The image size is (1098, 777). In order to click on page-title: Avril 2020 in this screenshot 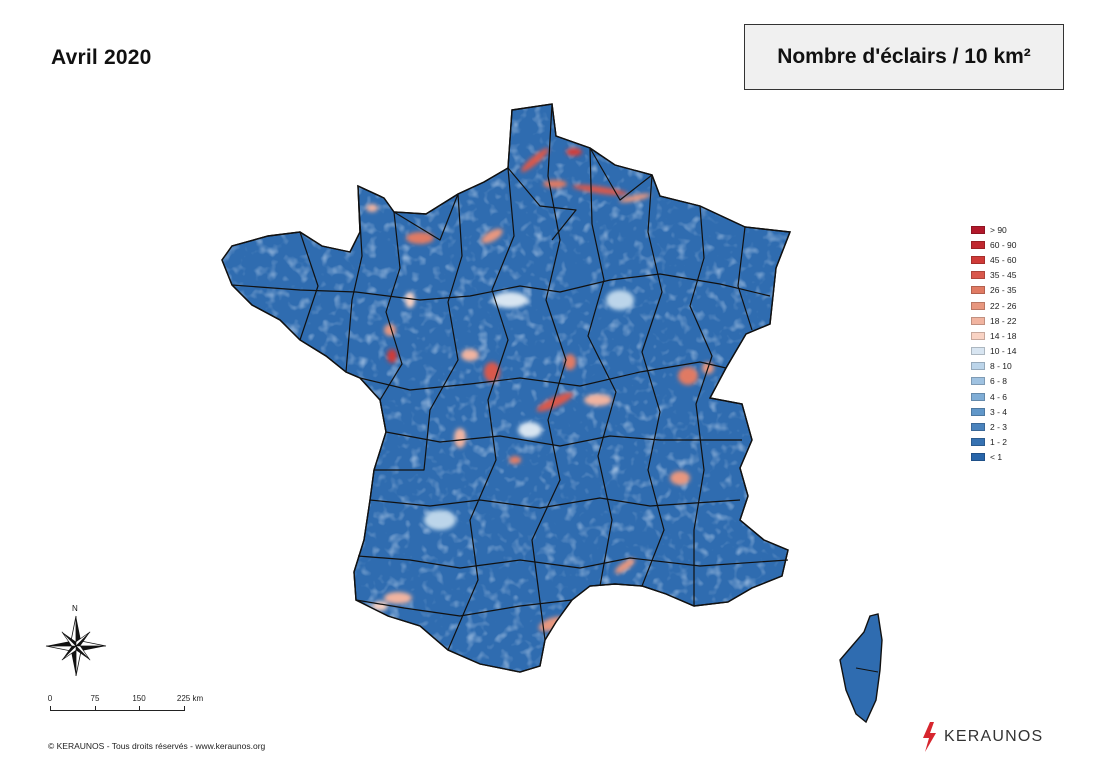, I will do `click(101, 57)`.